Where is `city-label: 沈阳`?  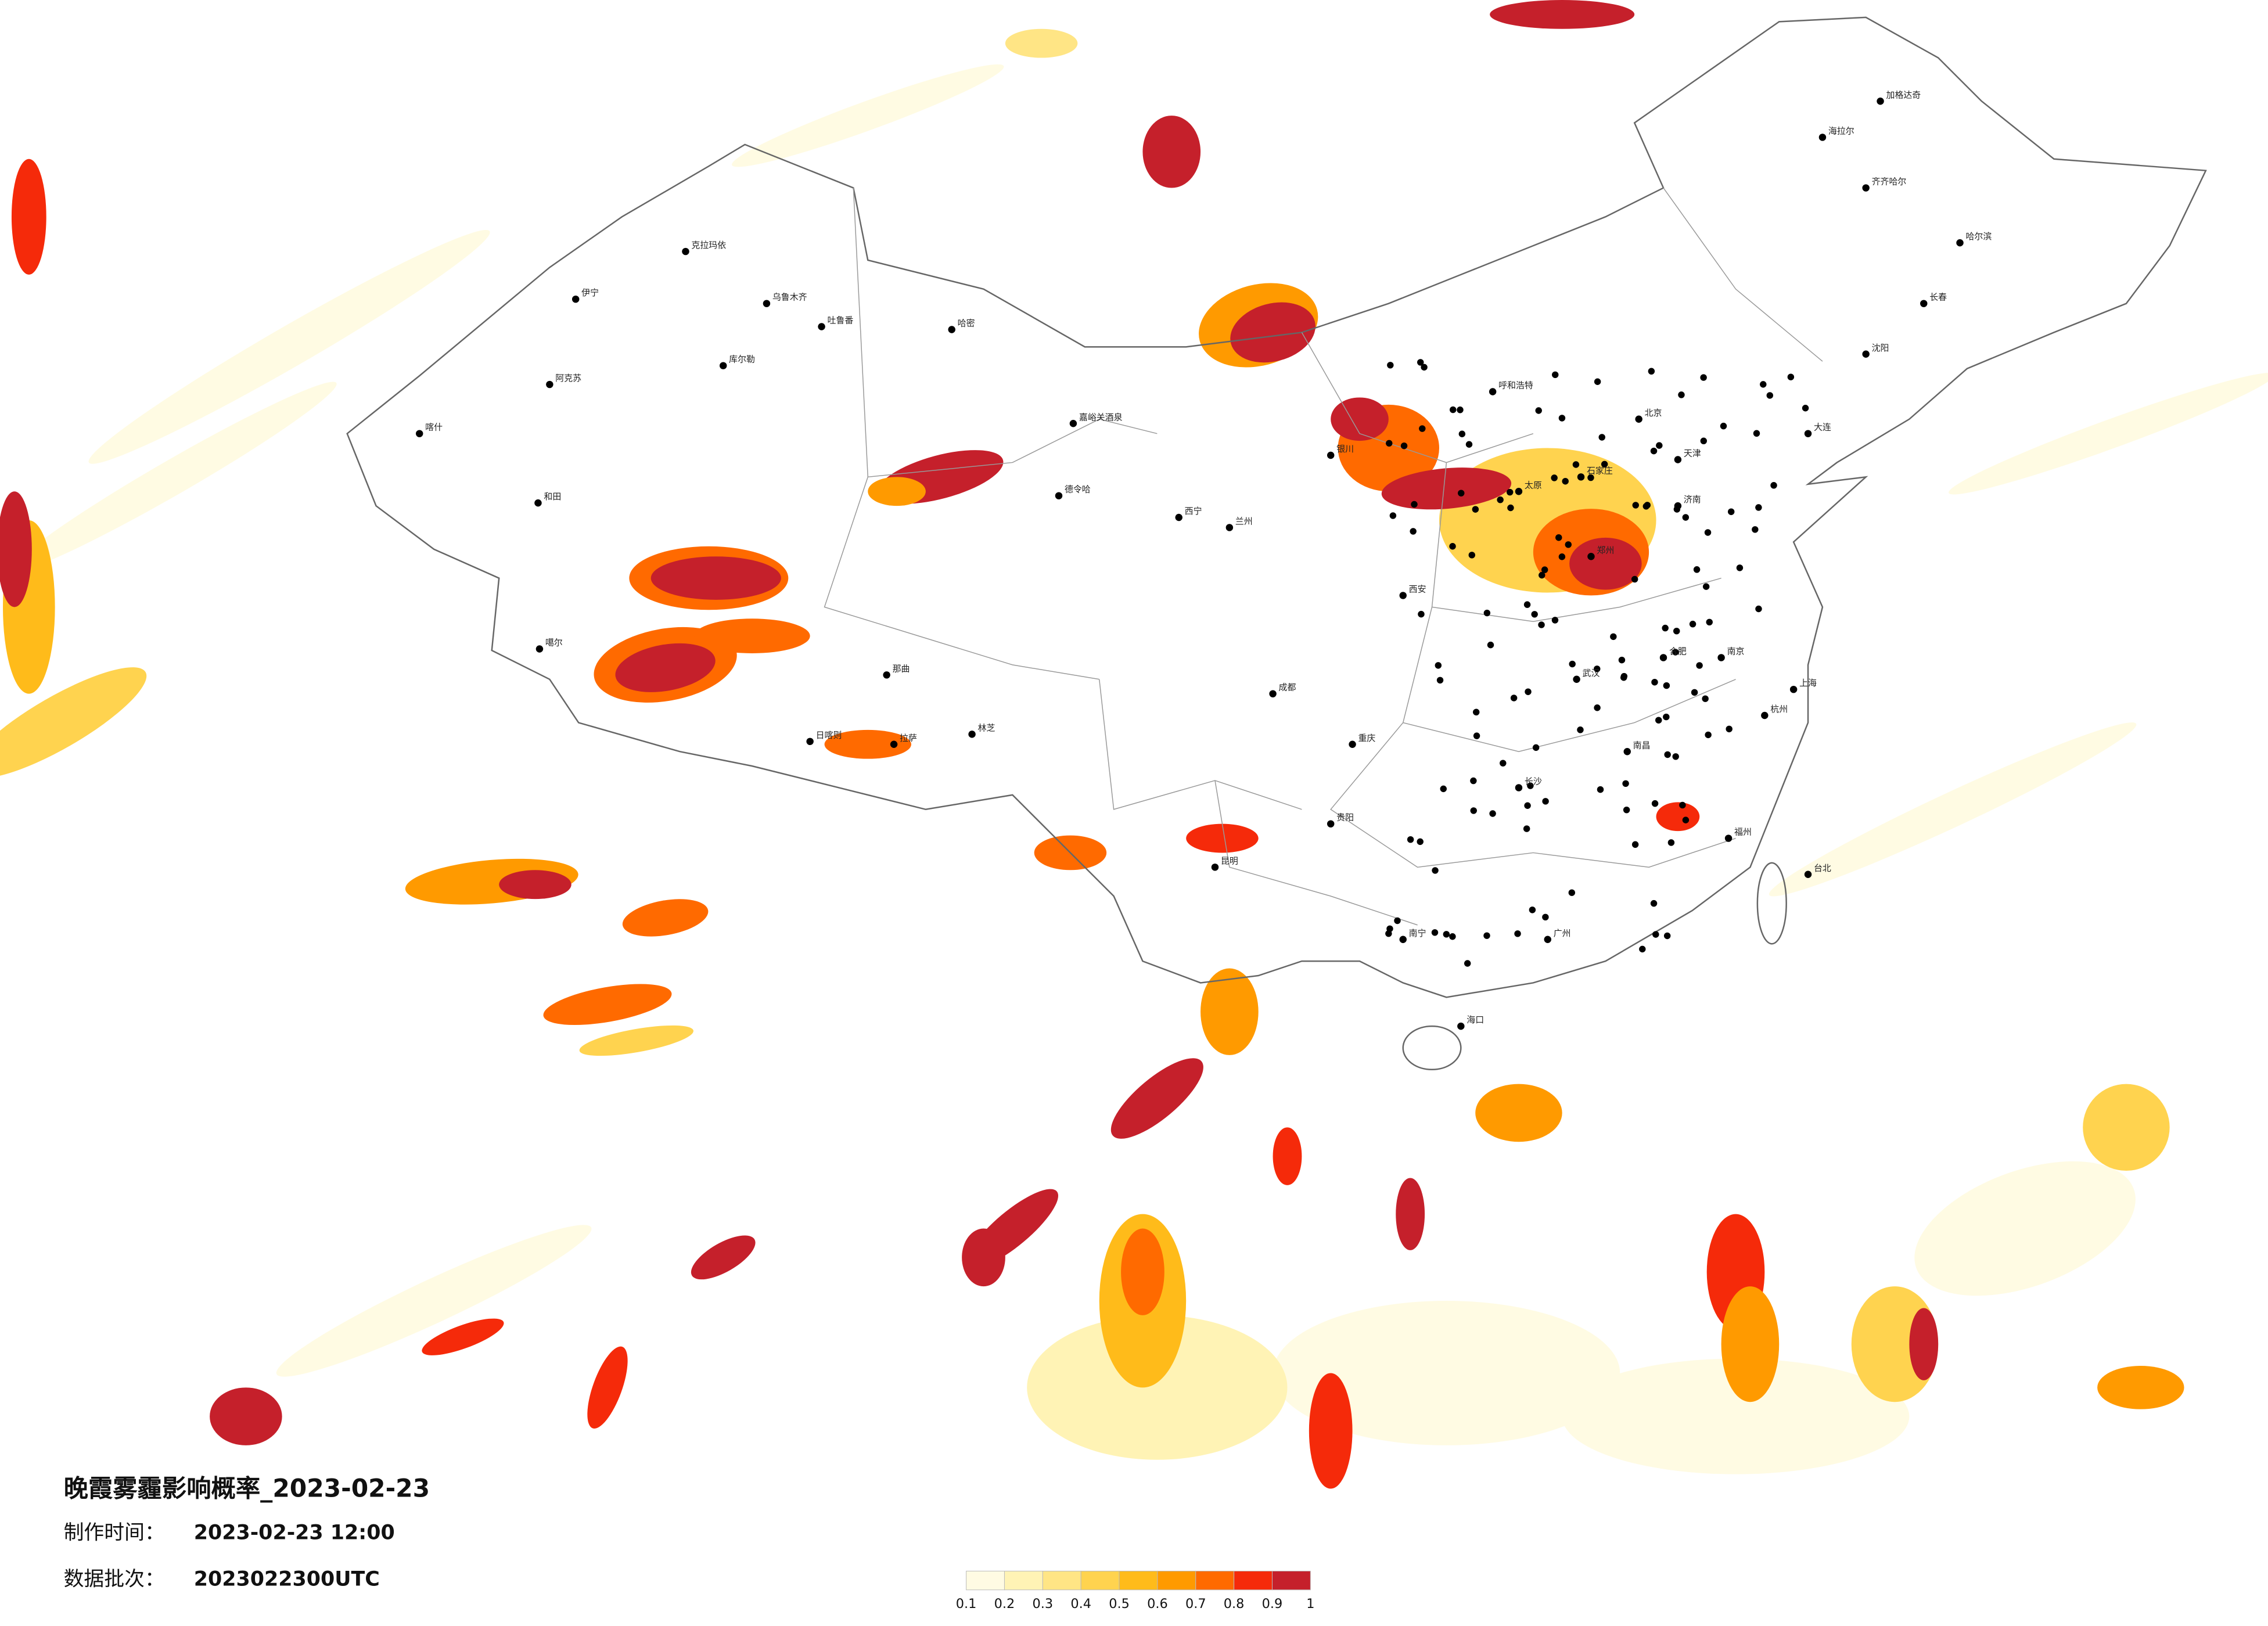
city-label: 沈阳 is located at coordinates (1880, 348).